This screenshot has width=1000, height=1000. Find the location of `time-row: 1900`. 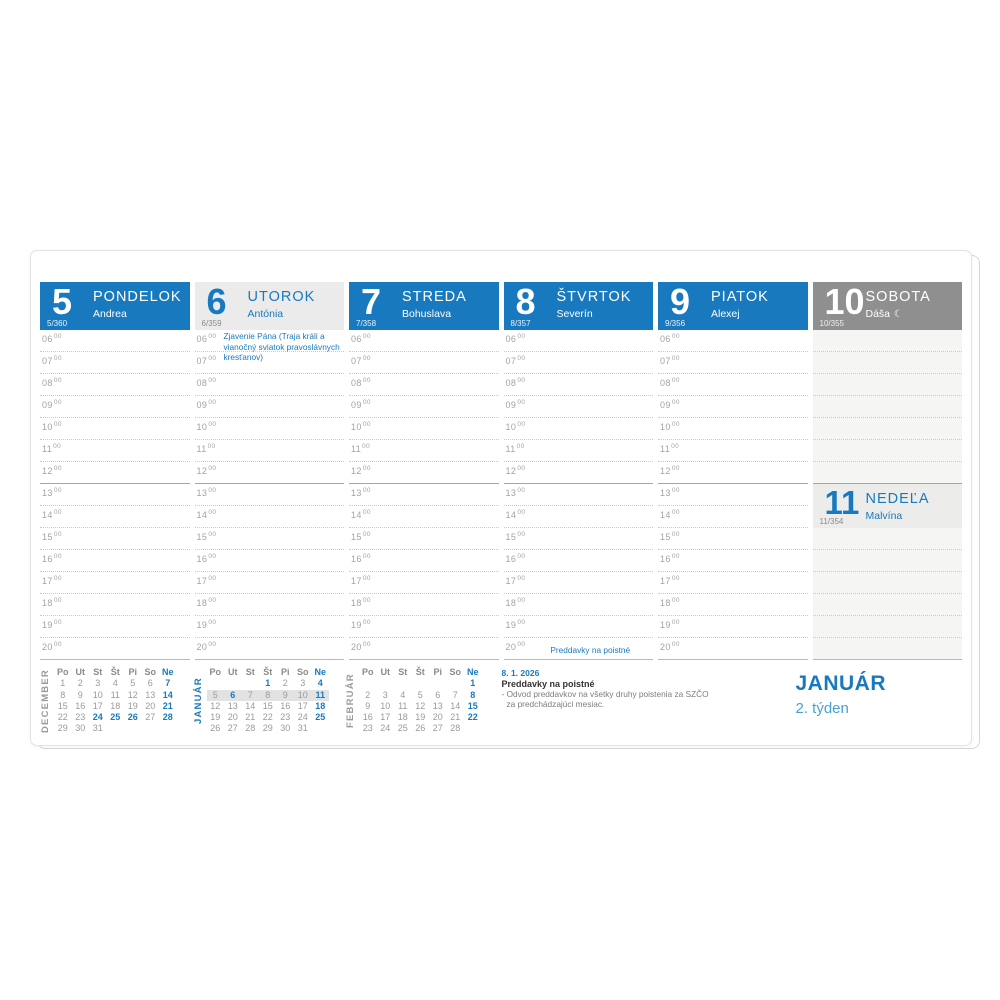

time-row: 1900 is located at coordinates (269, 627).